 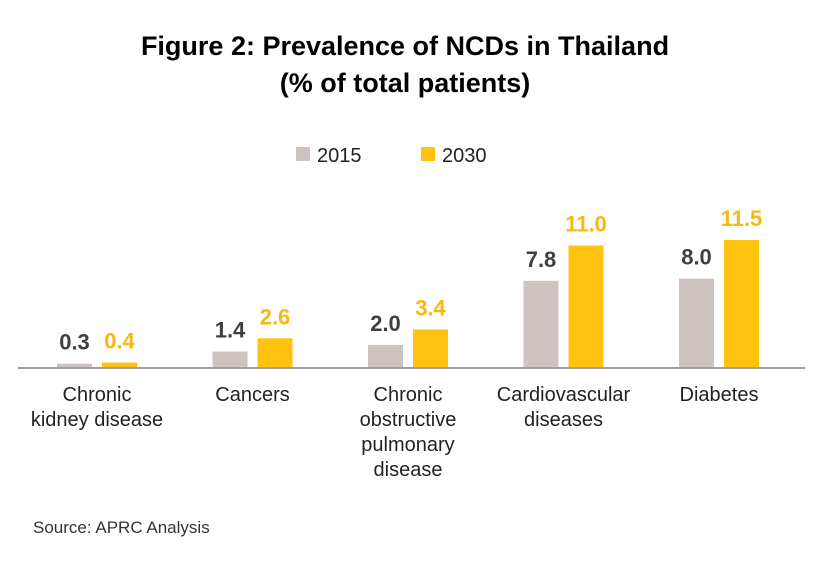 What do you see at coordinates (541, 259) in the screenshot?
I see `data-label-2015-3: 7.8` at bounding box center [541, 259].